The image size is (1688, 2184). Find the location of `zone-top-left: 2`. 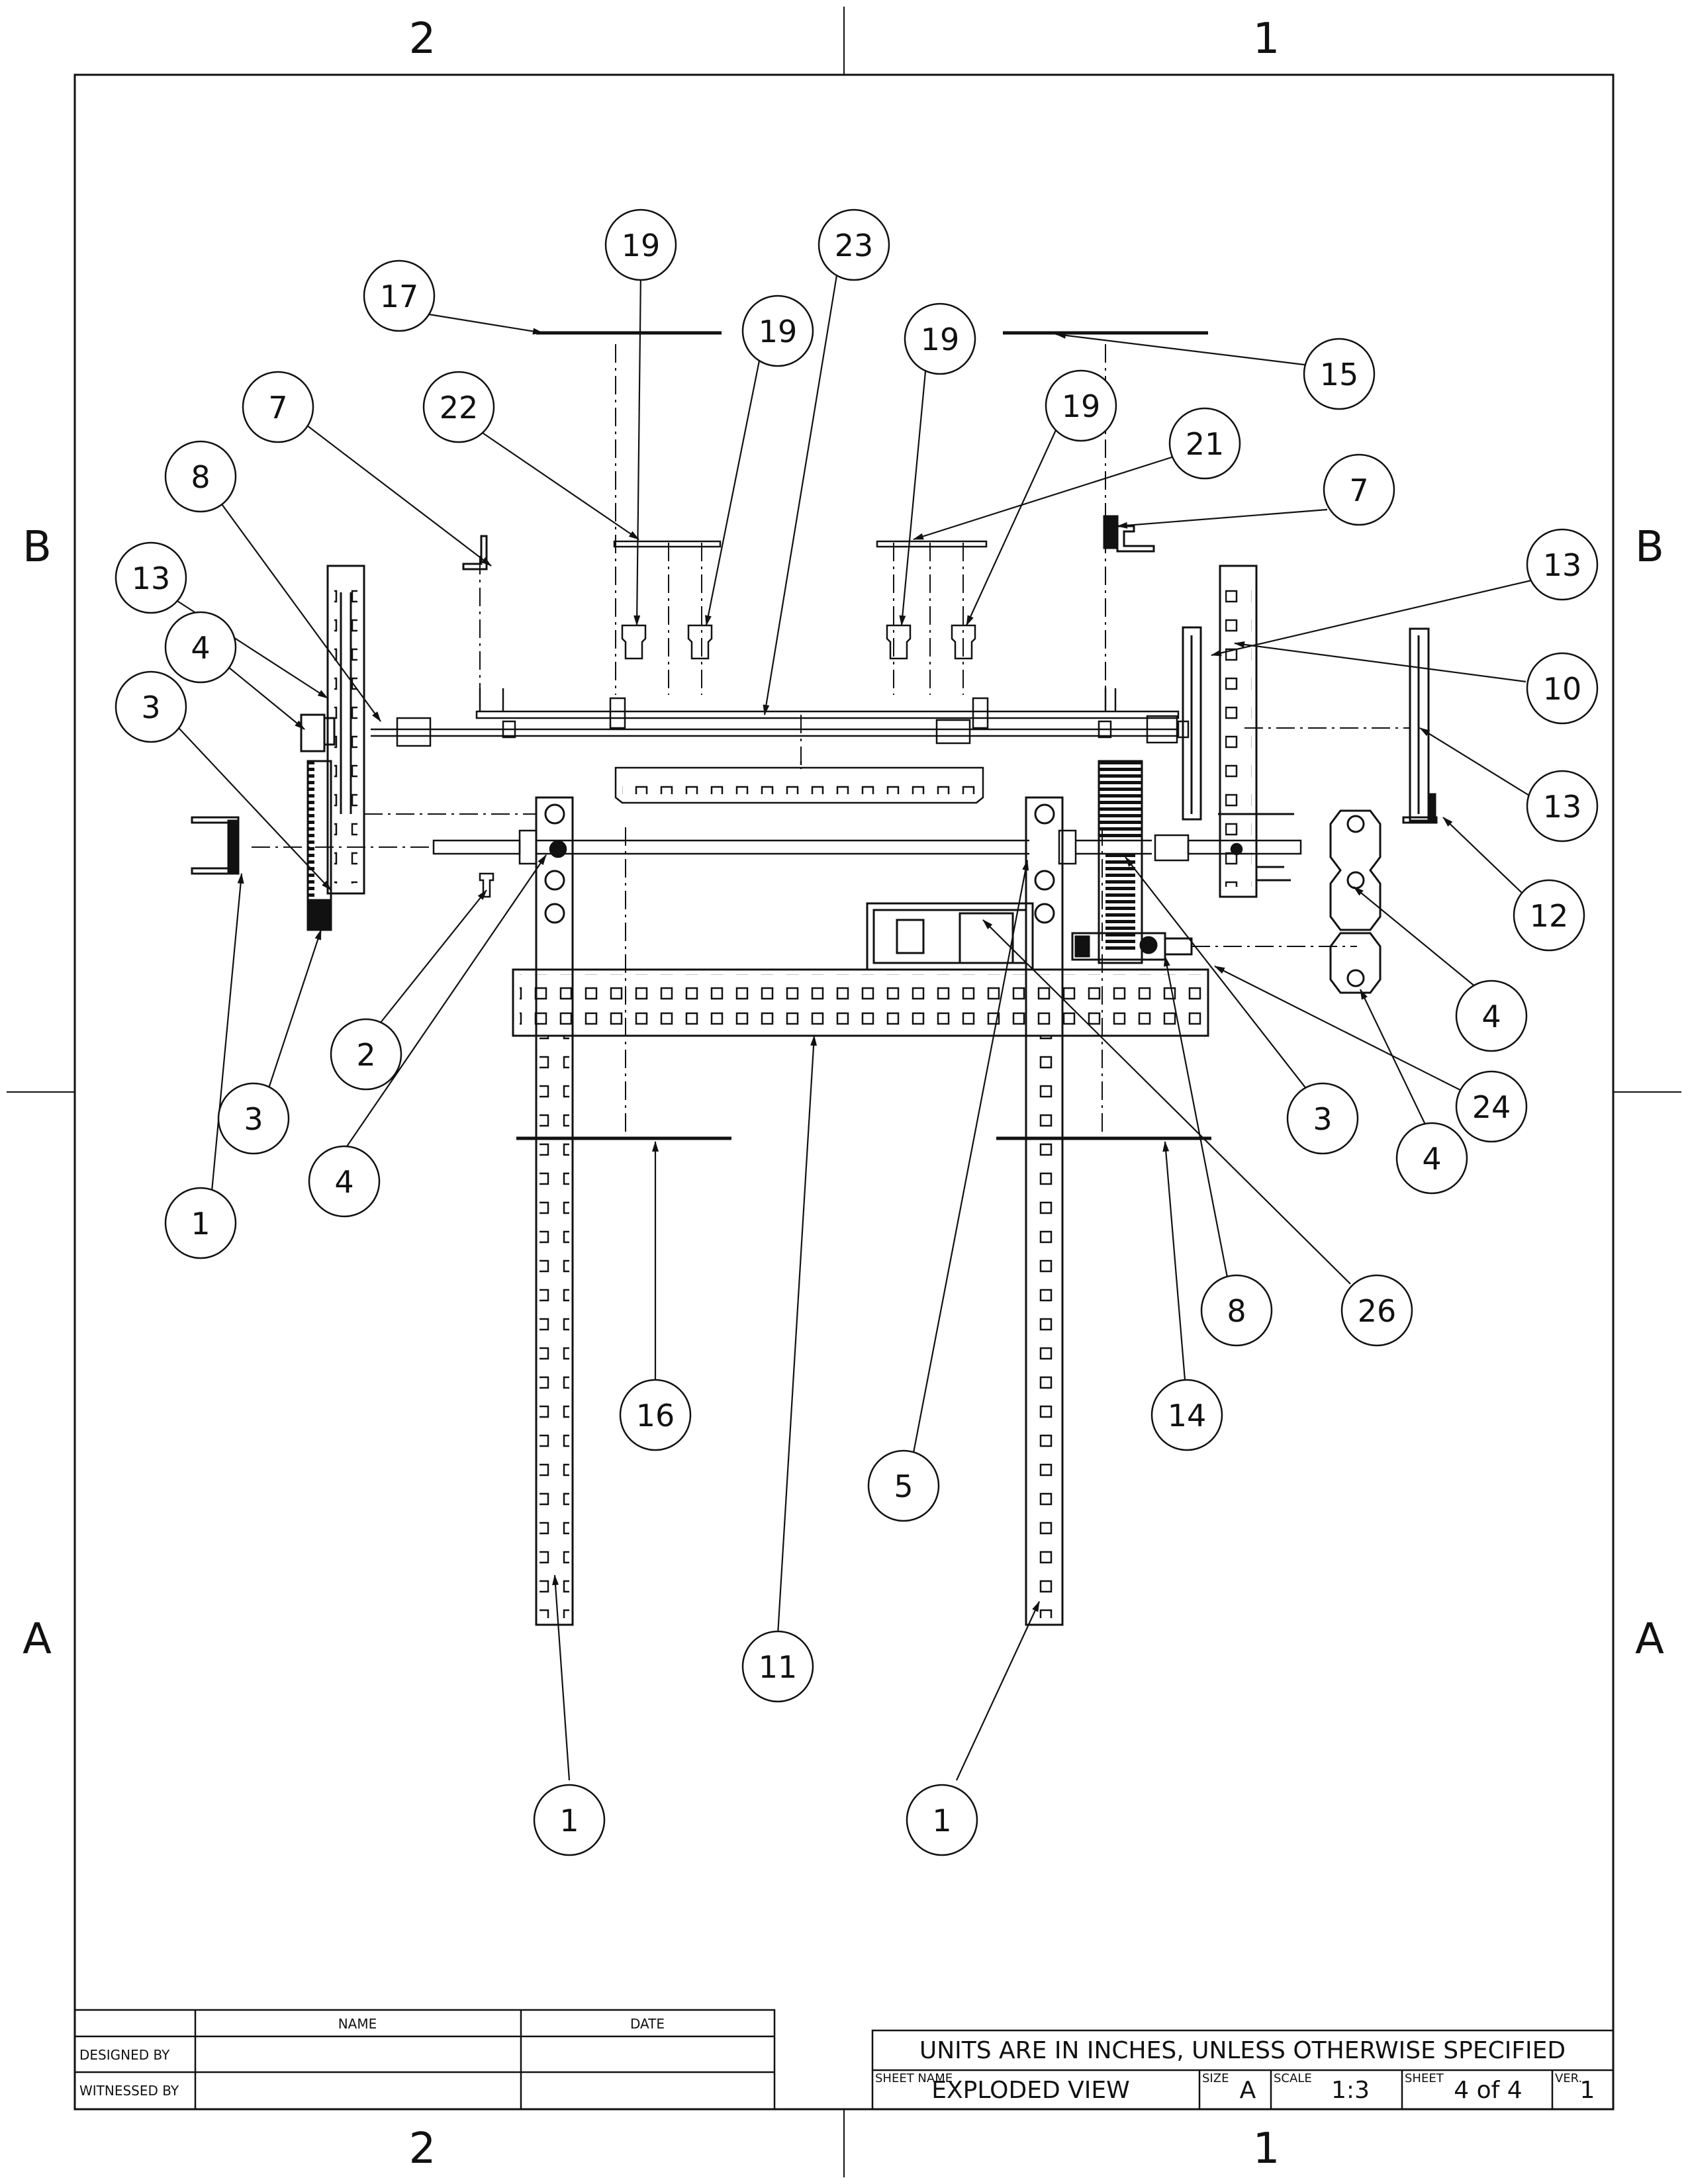

zone-top-left: 2 is located at coordinates (422, 39).